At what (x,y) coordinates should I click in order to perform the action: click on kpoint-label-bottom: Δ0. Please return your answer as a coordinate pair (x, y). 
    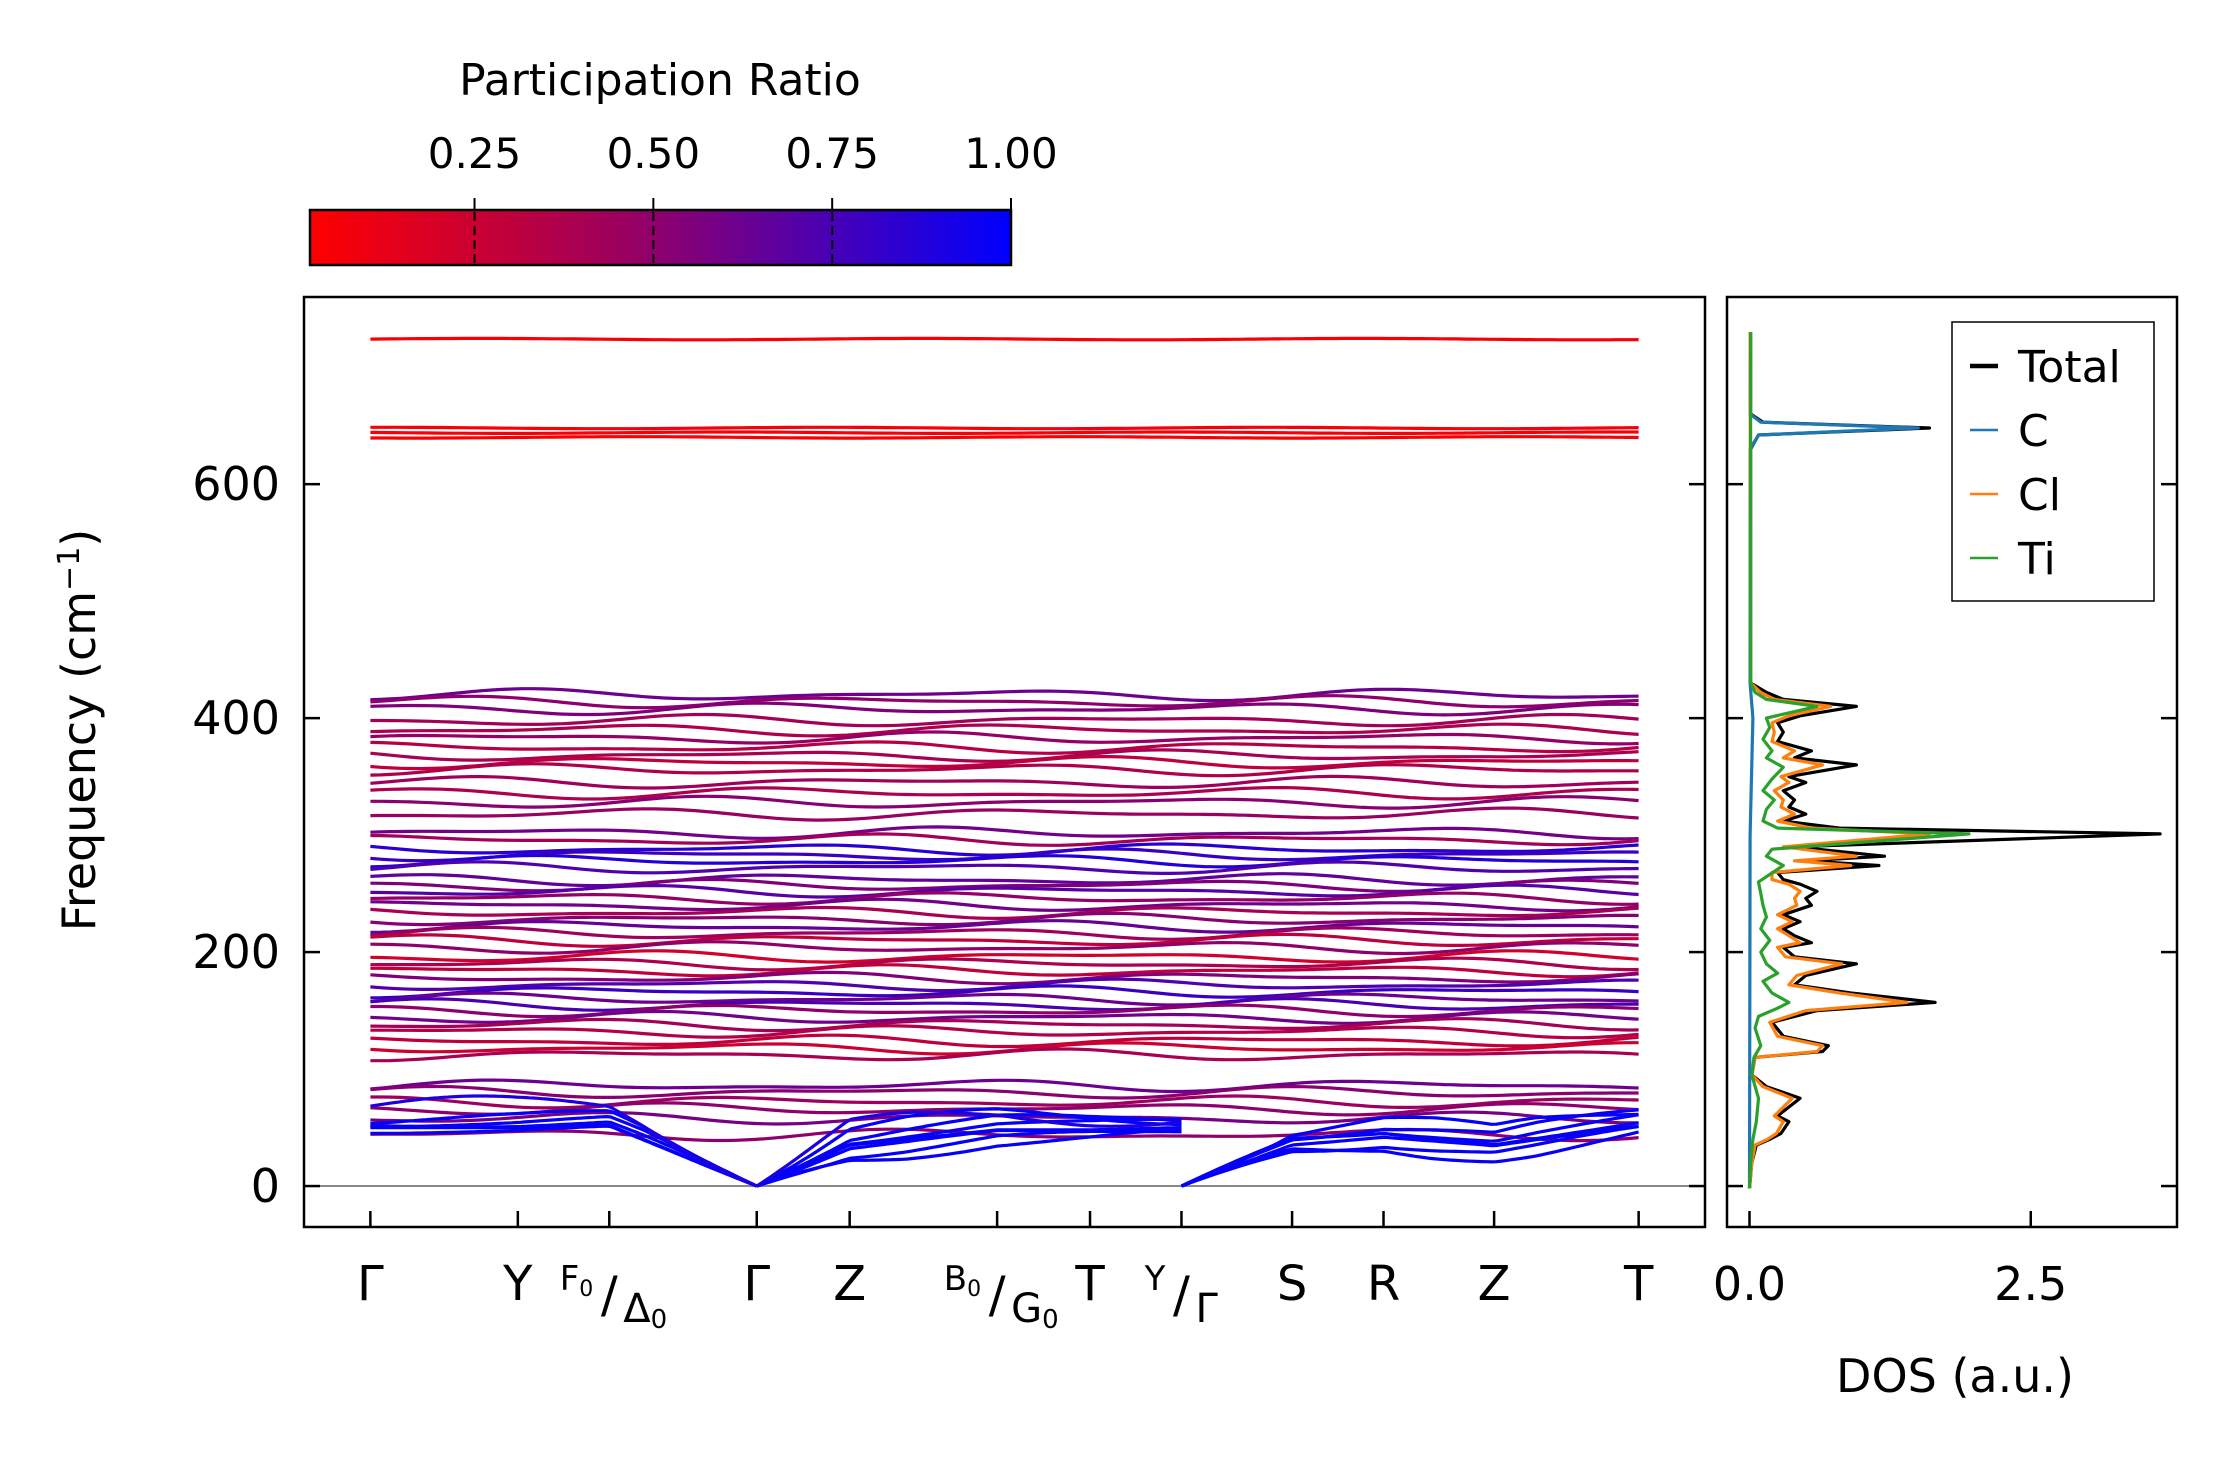
    Looking at the image, I should click on (645, 1310).